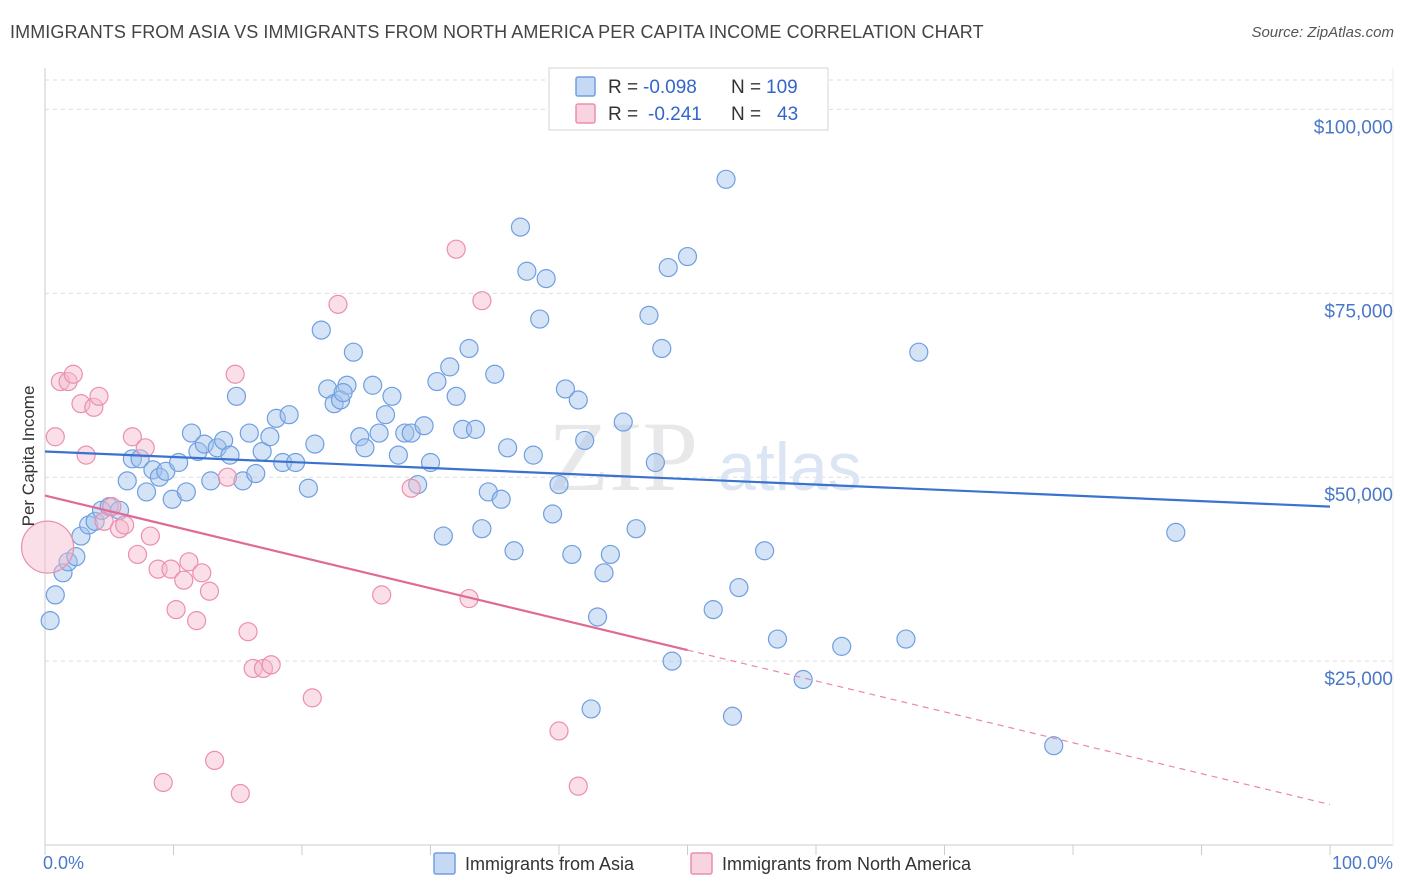  I want to click on legend-r-value-north-america: -0.241, so click(675, 114).